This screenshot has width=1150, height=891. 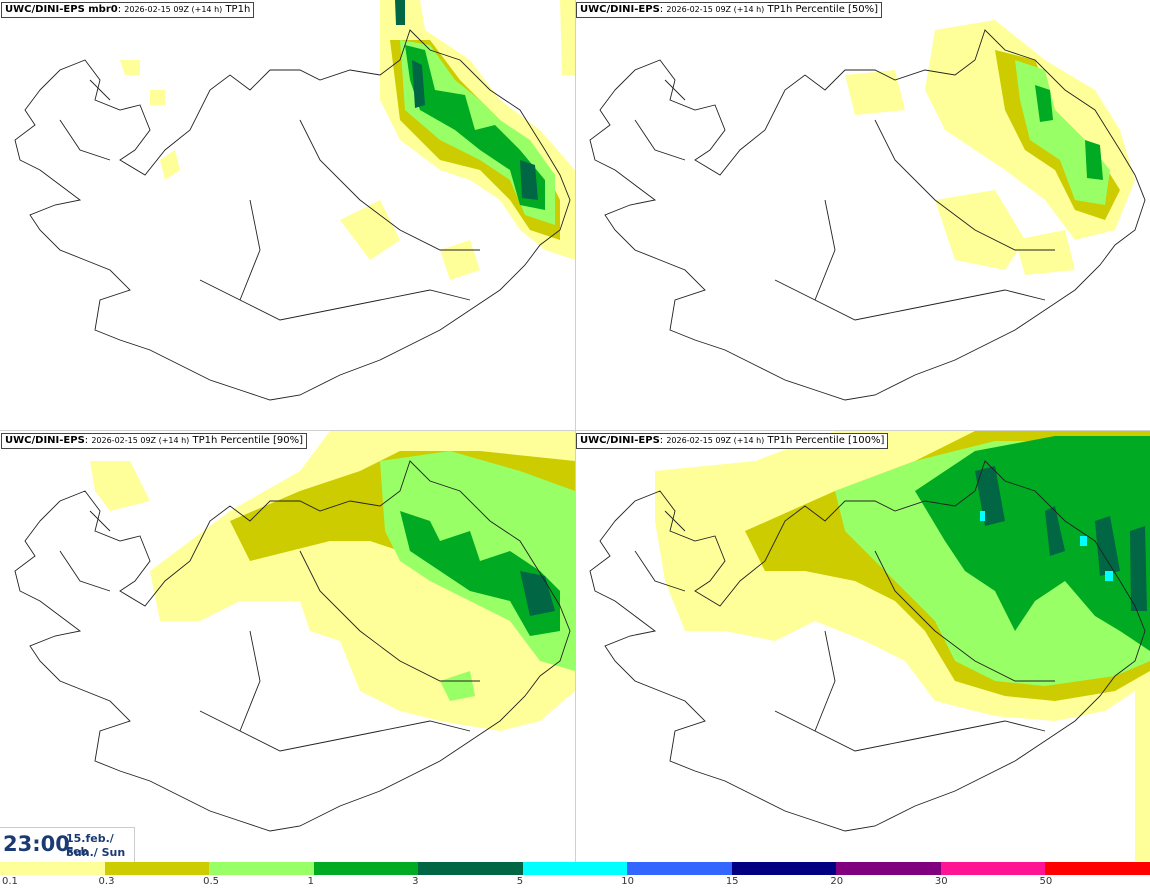 I want to click on colorbar-label: 5, so click(x=520, y=881).